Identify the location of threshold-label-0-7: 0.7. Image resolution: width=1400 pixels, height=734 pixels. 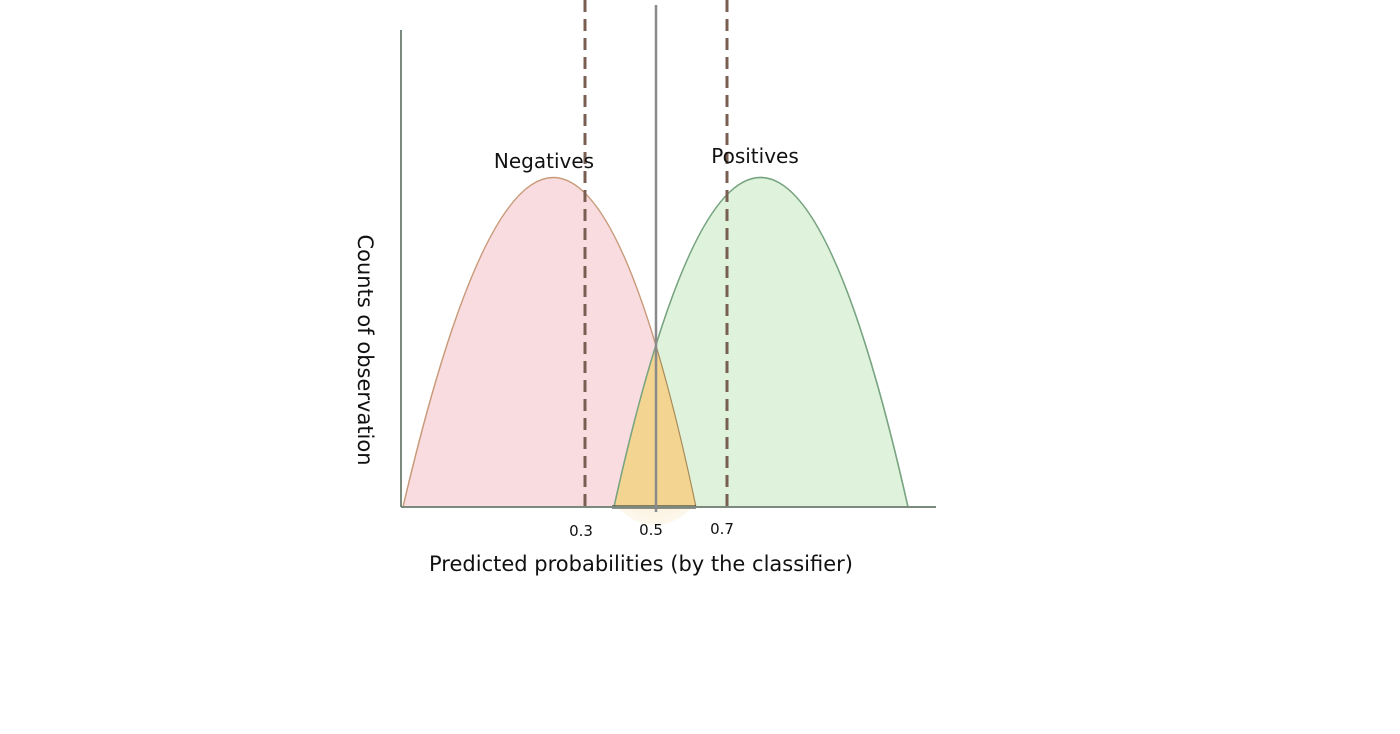
(722, 529).